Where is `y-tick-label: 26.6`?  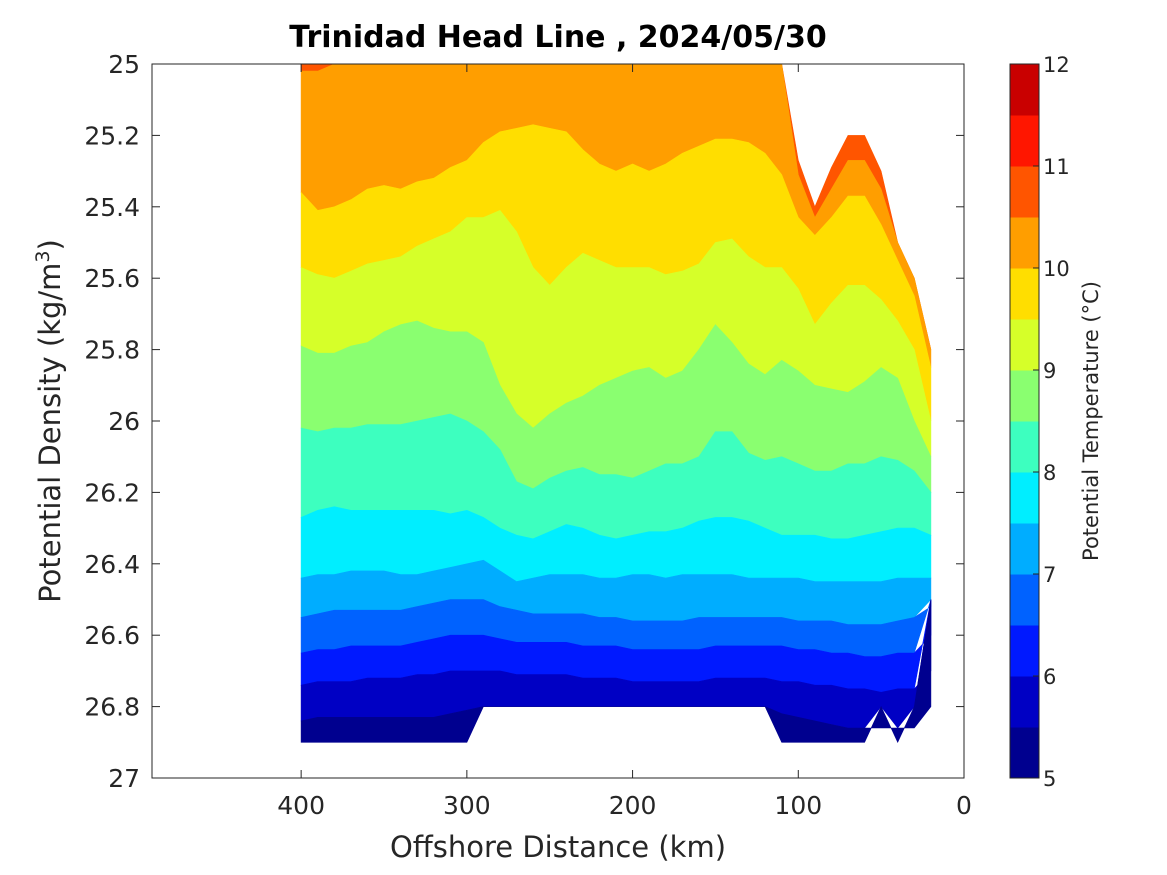
y-tick-label: 26.6 is located at coordinates (112, 635).